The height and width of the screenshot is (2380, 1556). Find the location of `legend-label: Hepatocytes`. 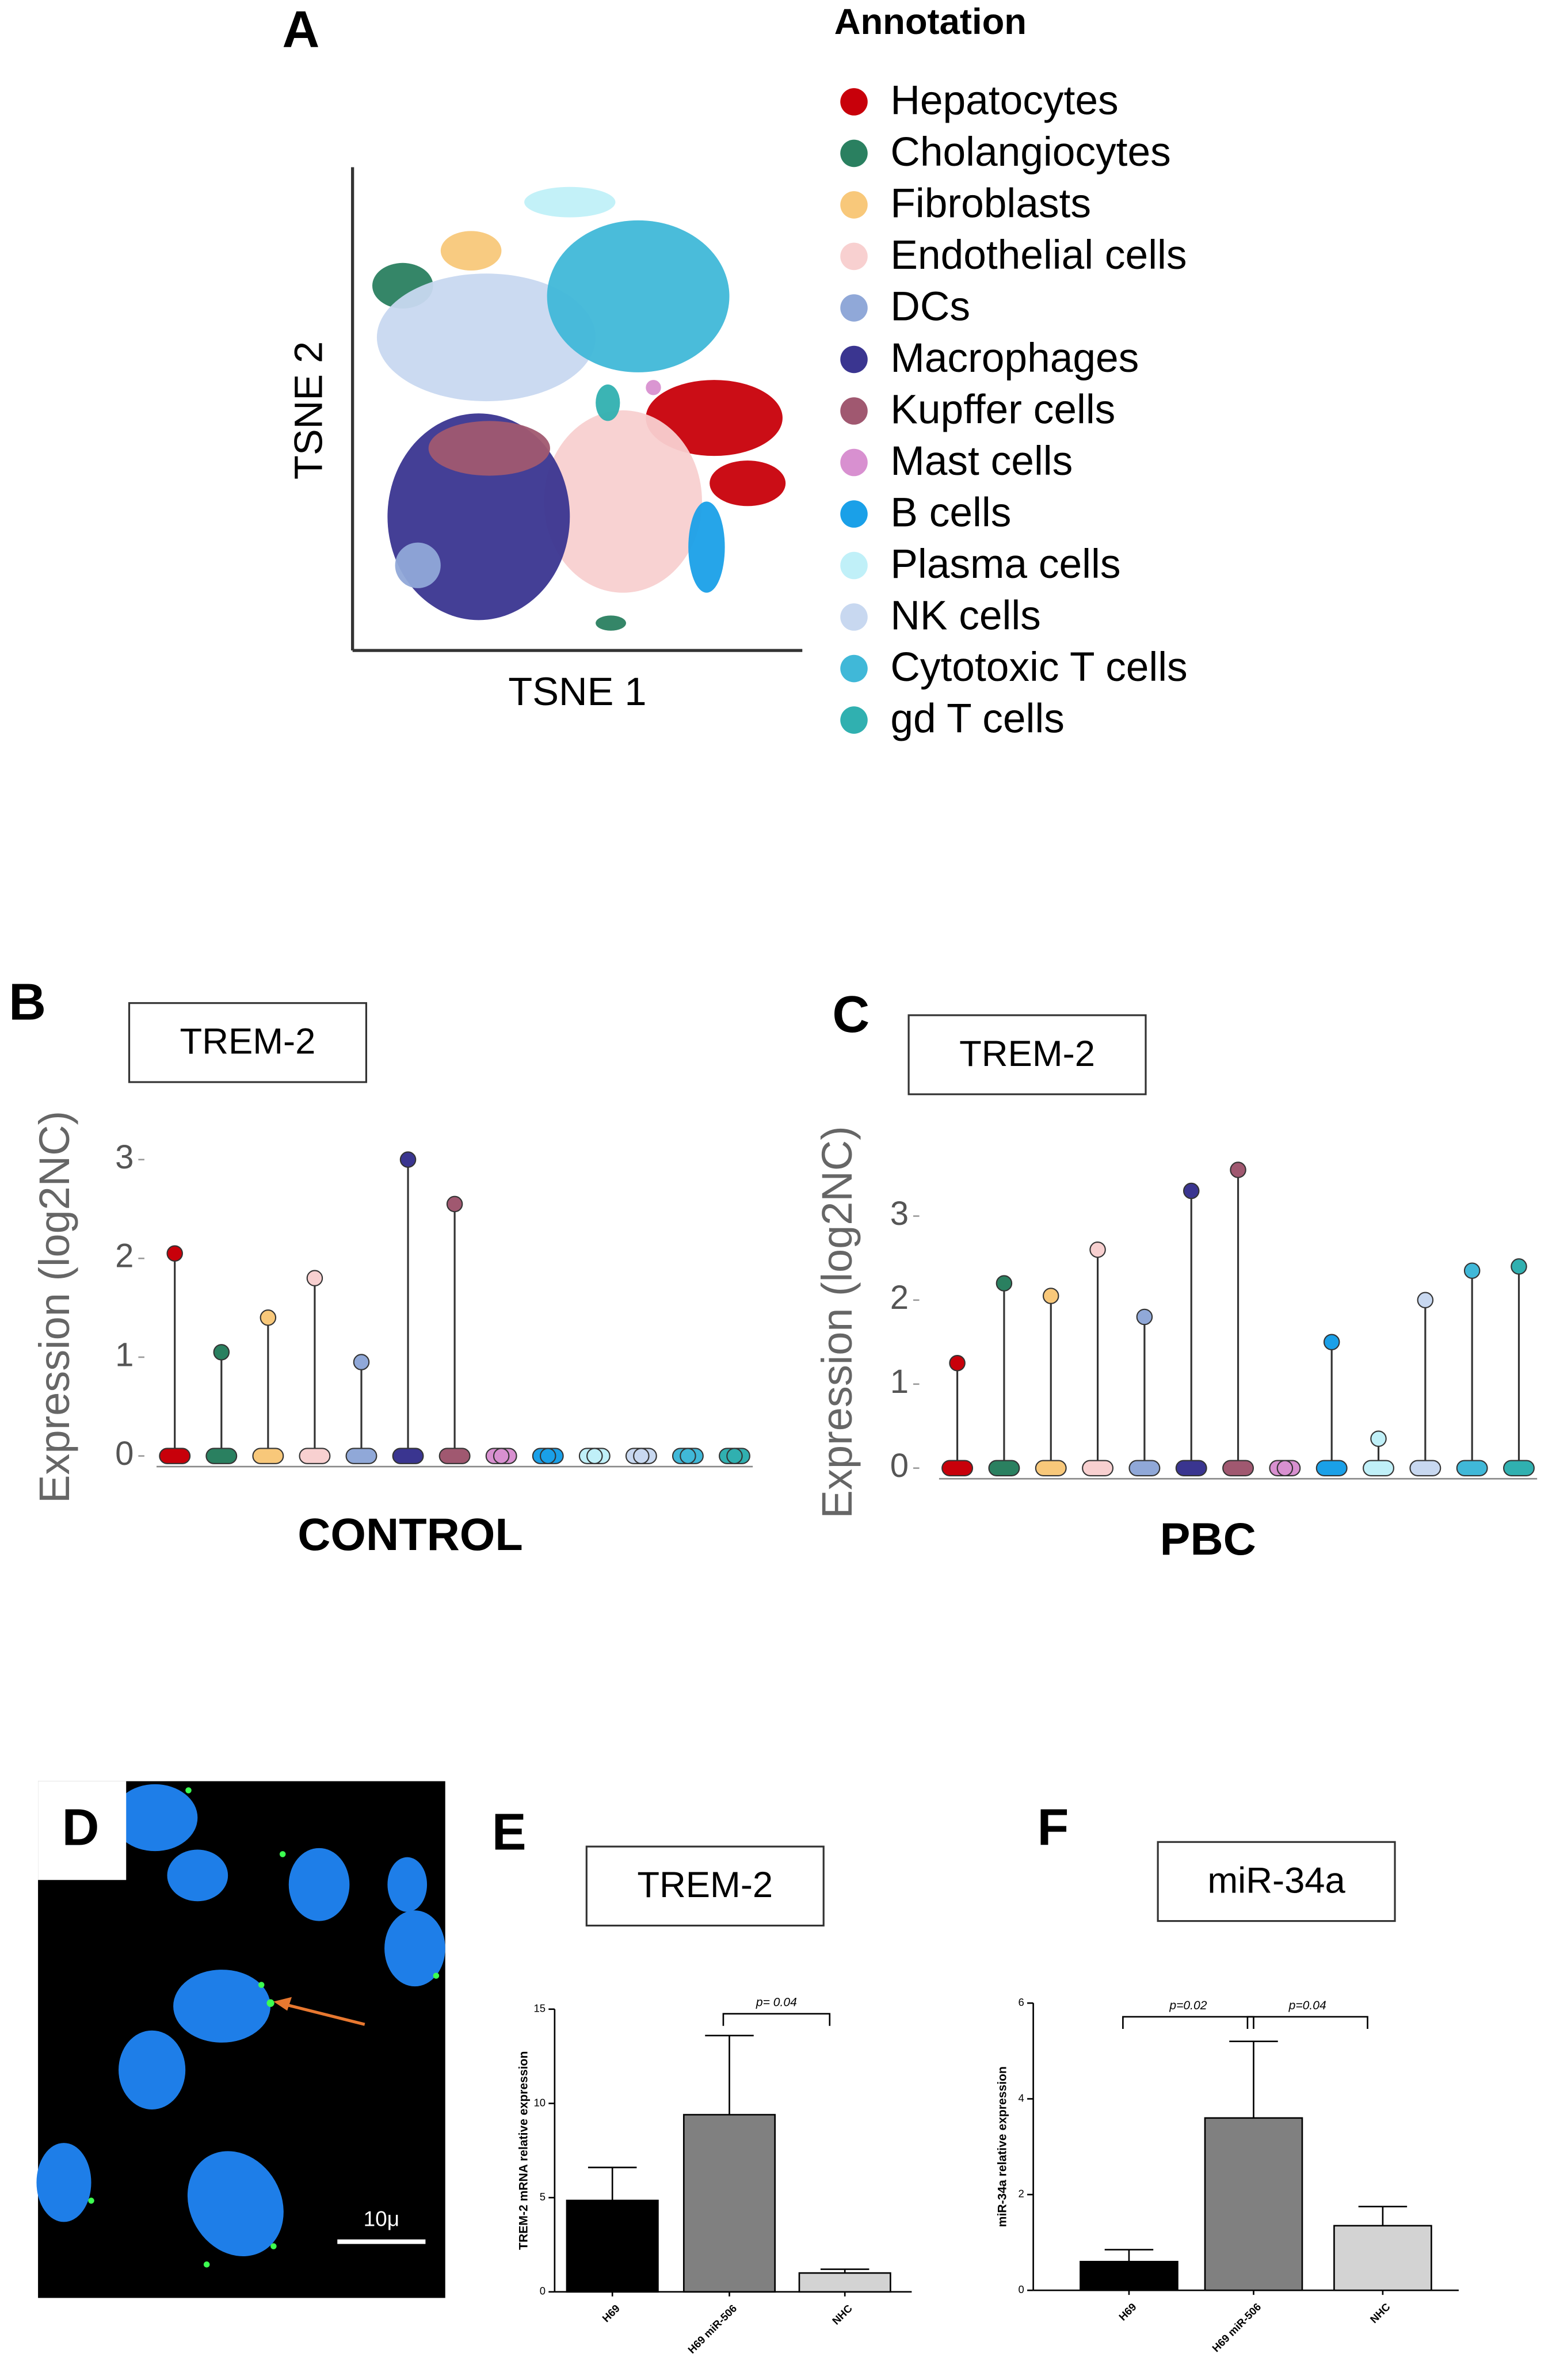

legend-label: Hepatocytes is located at coordinates (1004, 100).